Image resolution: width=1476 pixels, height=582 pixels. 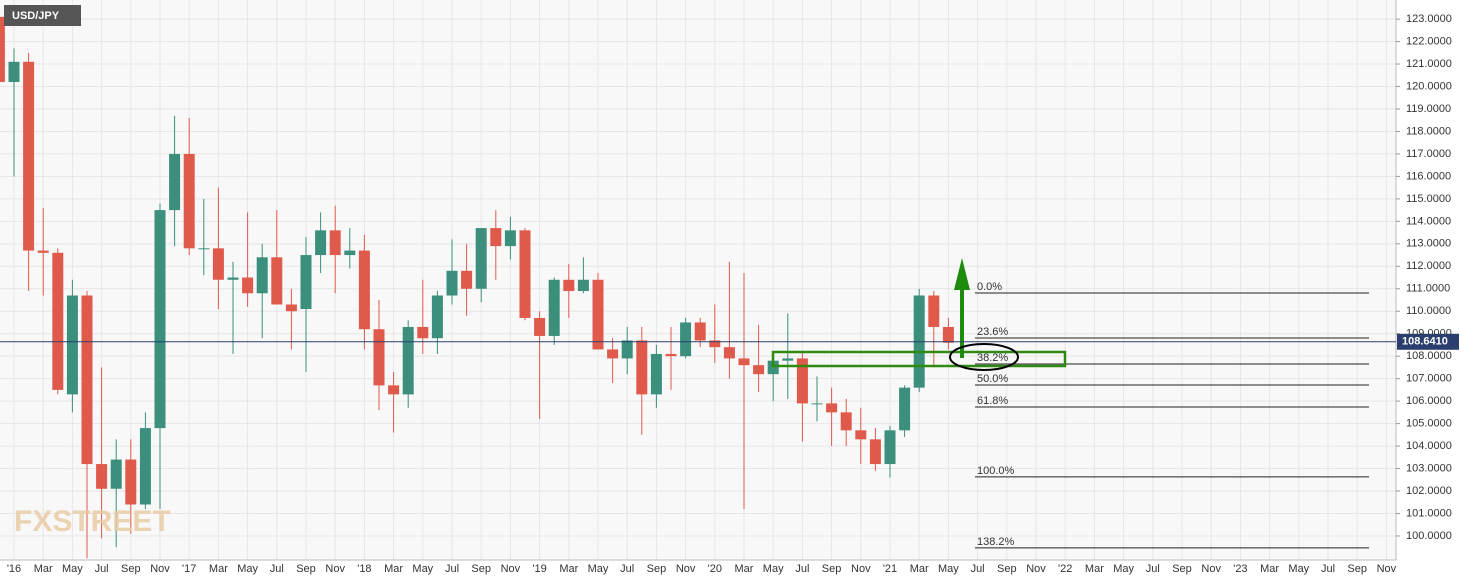 What do you see at coordinates (919, 359) in the screenshot?
I see `zone-box` at bounding box center [919, 359].